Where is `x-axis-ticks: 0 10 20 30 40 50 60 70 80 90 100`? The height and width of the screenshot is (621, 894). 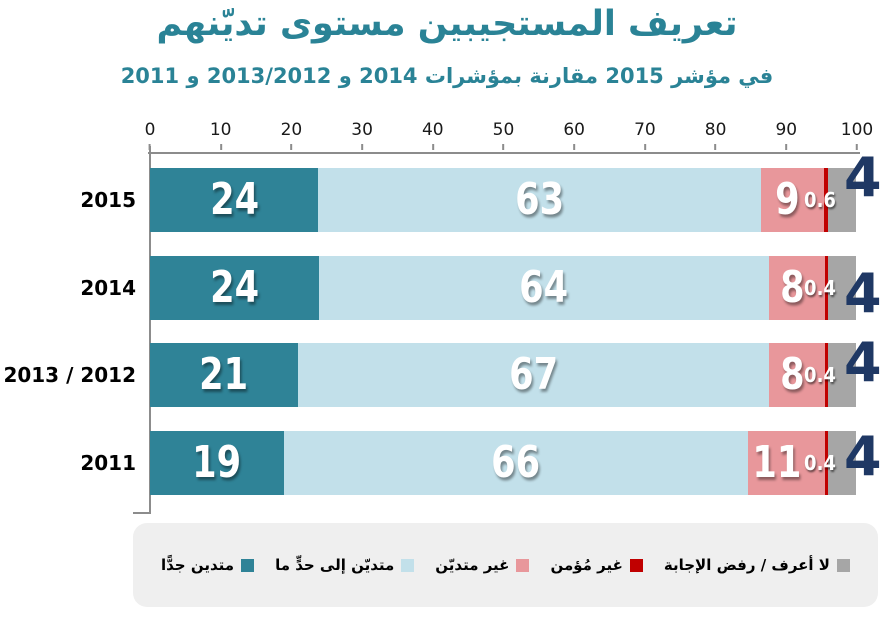
x-axis-ticks: 0 10 20 30 40 50 60 70 80 90 100 is located at coordinates (509, 136).